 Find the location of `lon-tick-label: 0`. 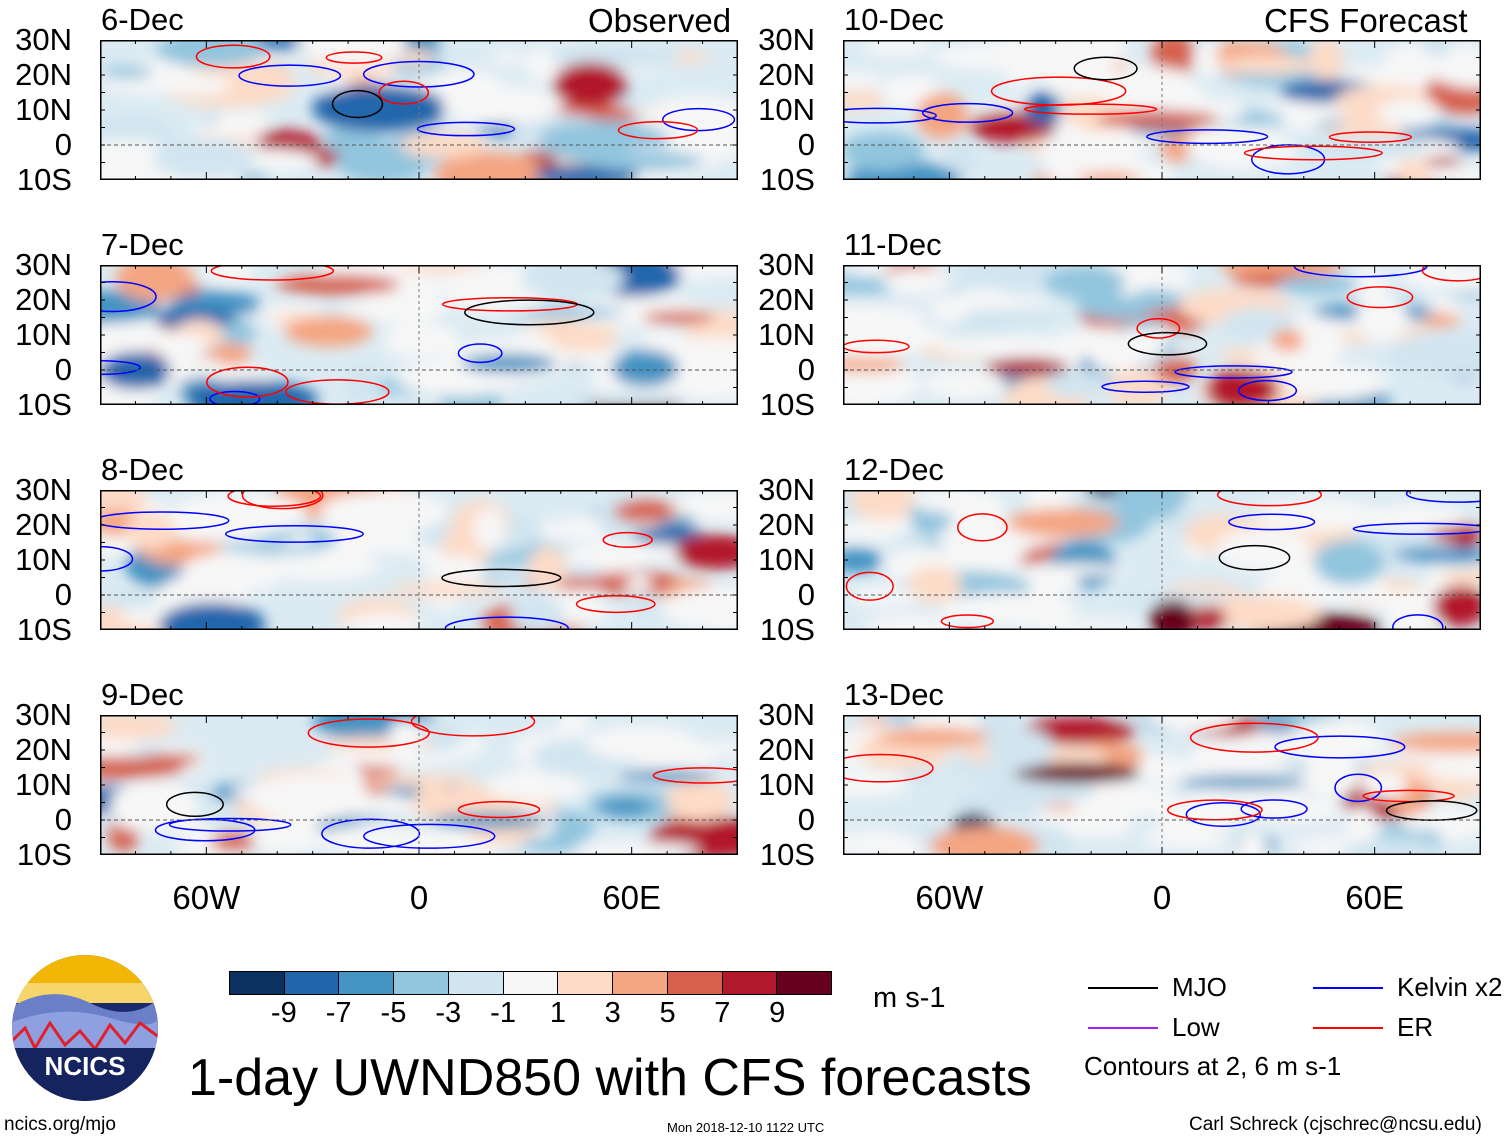

lon-tick-label: 0 is located at coordinates (1162, 897).